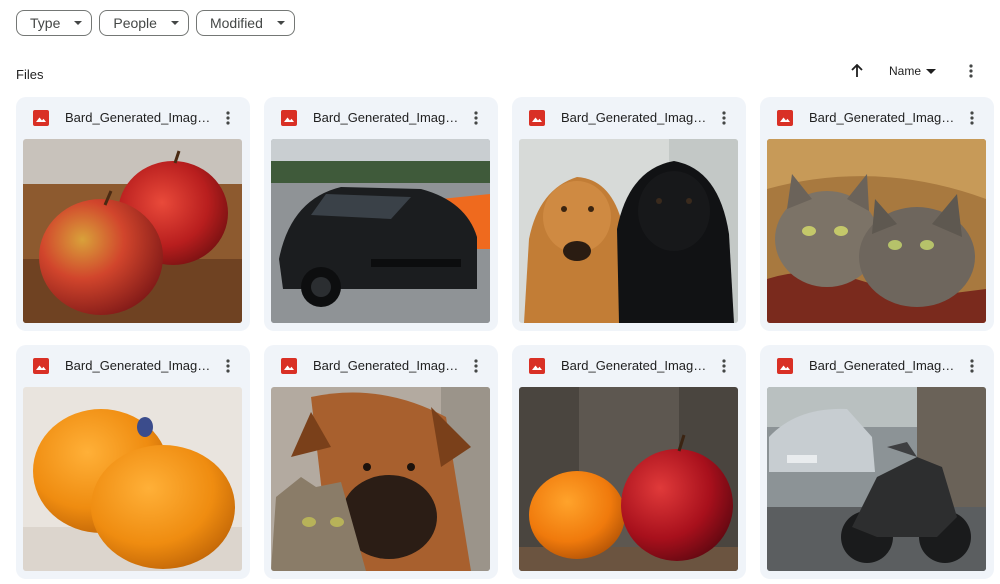  I want to click on sort-bar: Name, so click(913, 71).